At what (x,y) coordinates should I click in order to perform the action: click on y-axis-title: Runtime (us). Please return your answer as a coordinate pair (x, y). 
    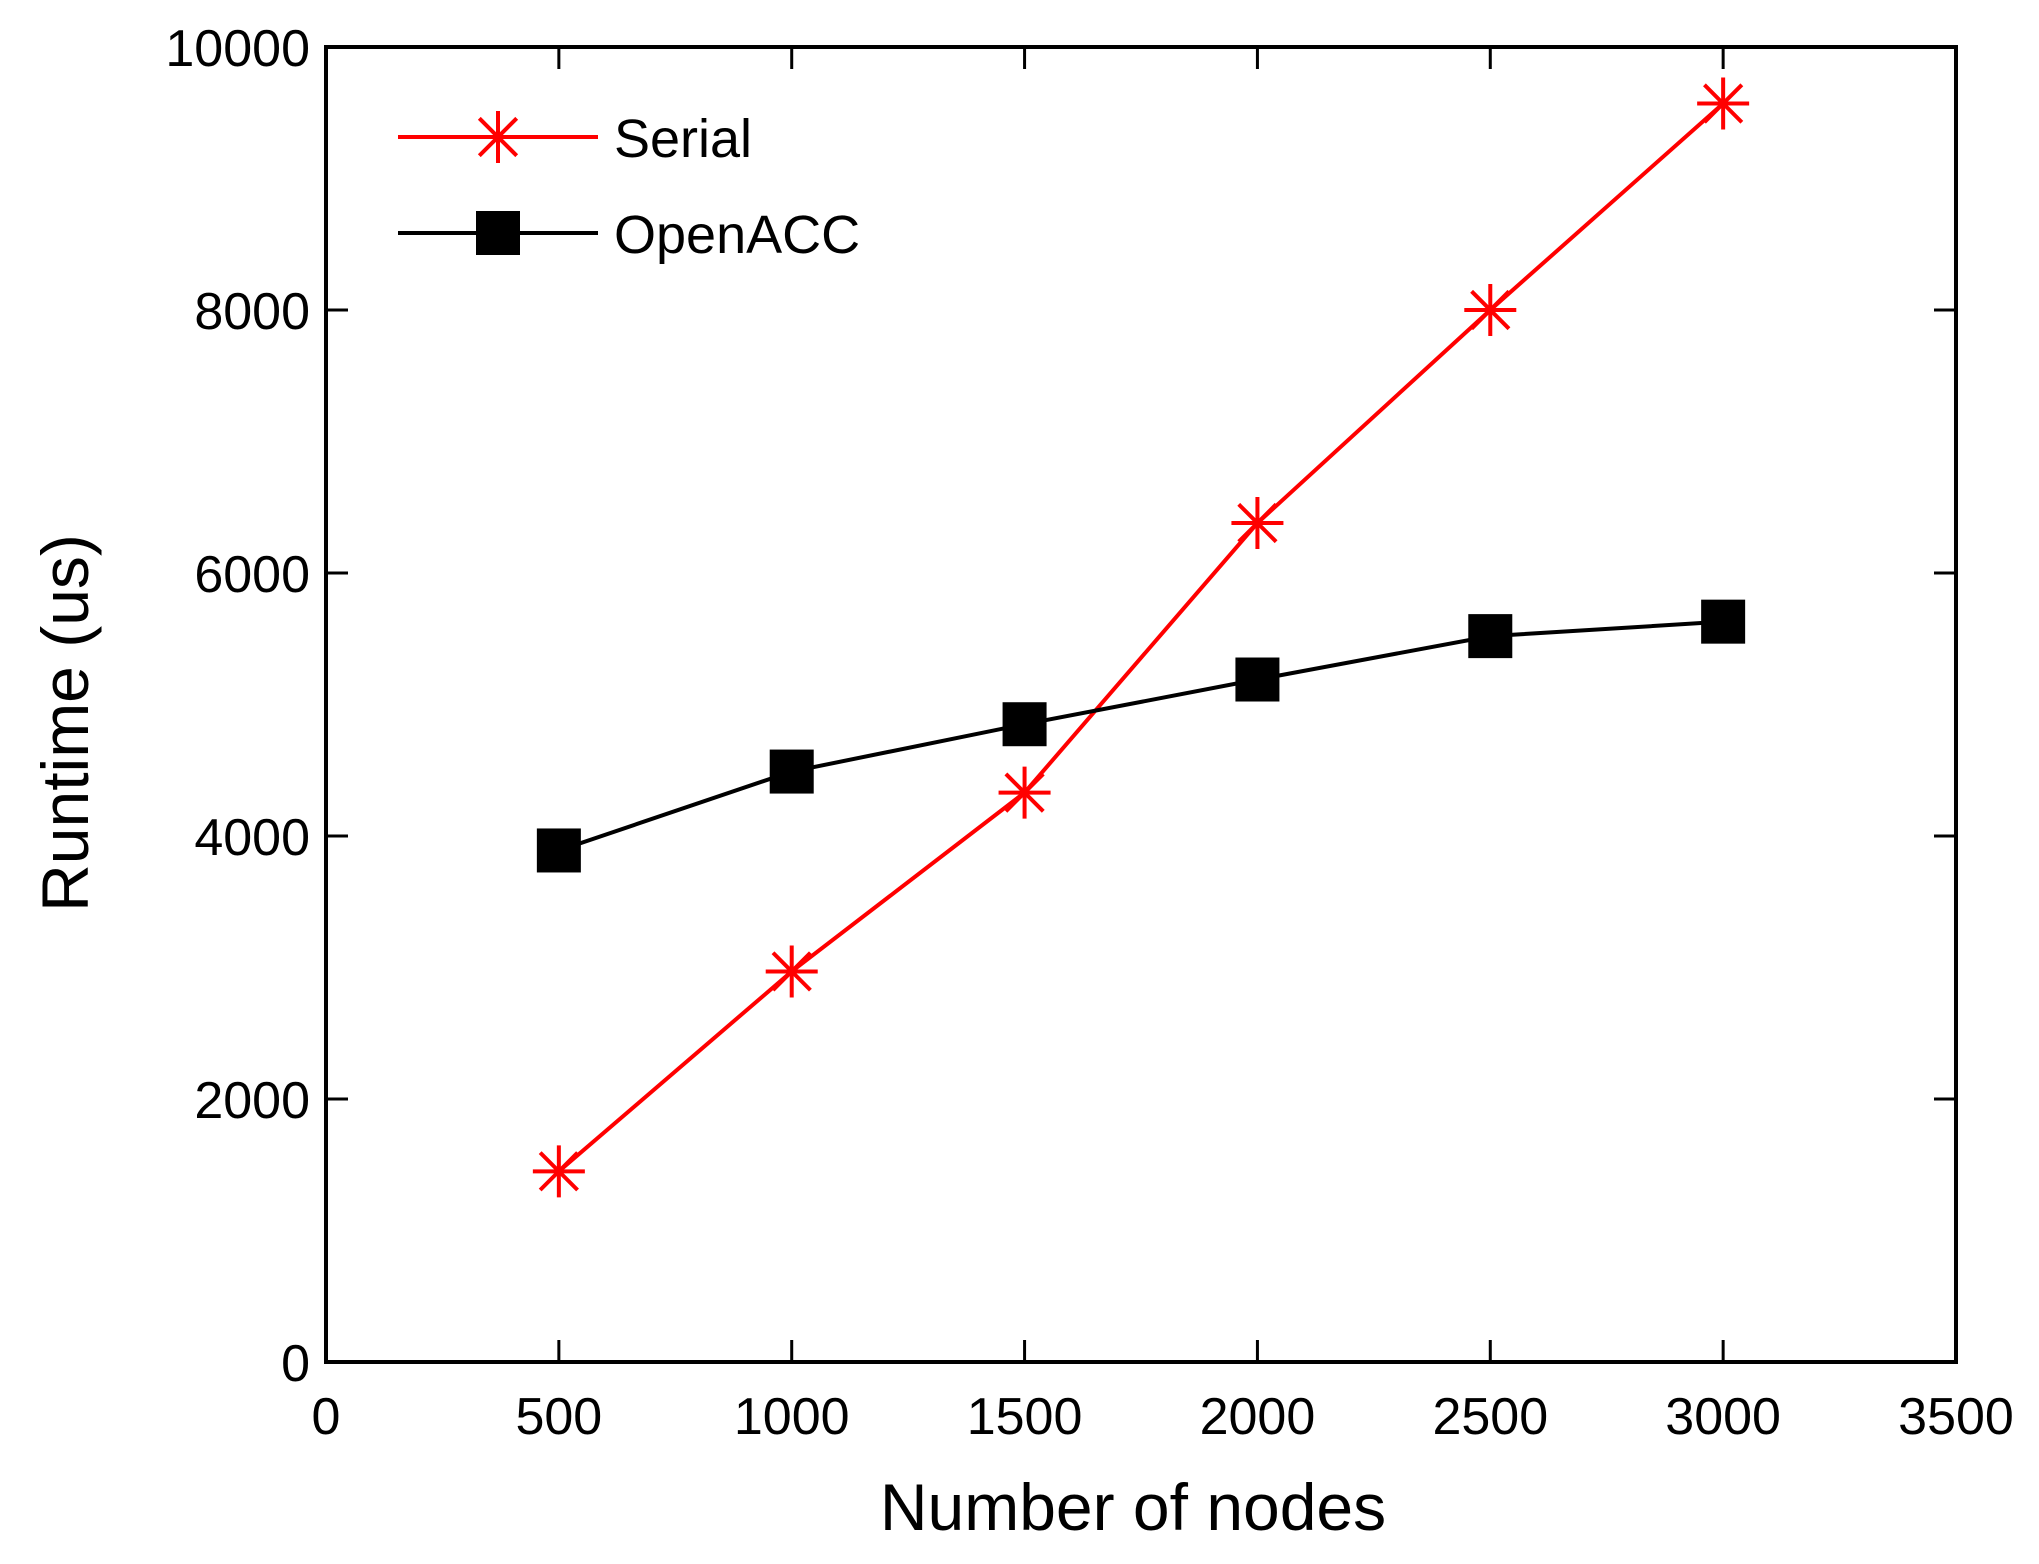
    Looking at the image, I should click on (65, 723).